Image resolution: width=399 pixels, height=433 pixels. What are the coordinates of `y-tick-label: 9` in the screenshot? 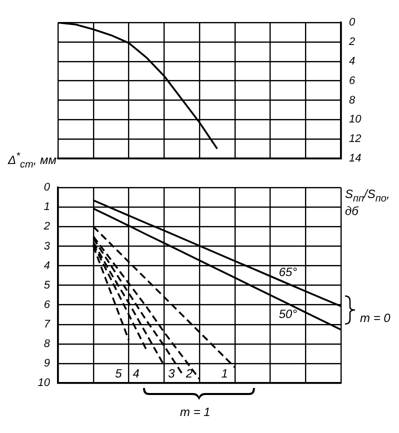 It's located at (47, 364).